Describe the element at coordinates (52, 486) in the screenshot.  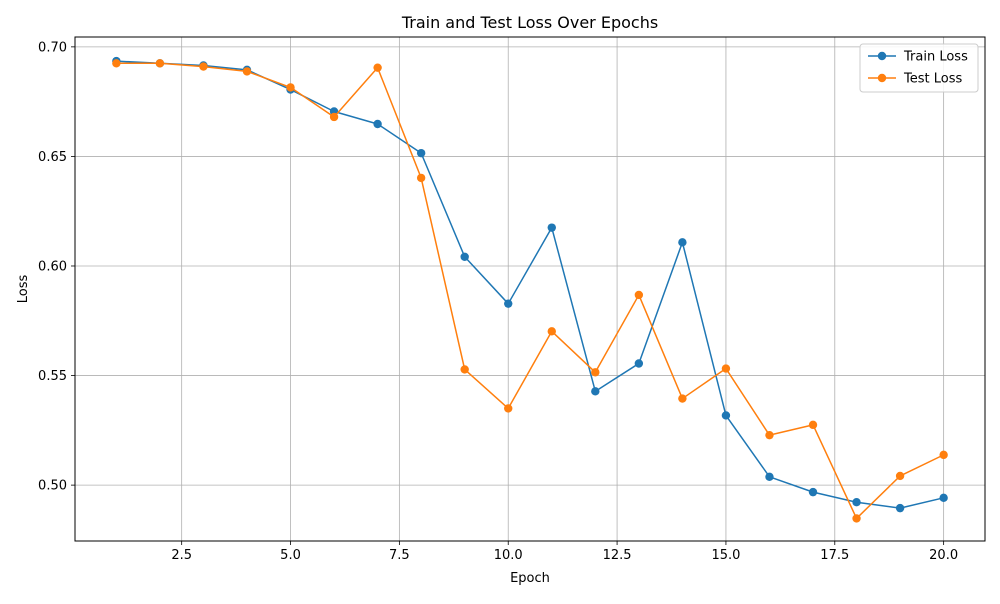
I see `y-tick-label: 0.50` at that location.